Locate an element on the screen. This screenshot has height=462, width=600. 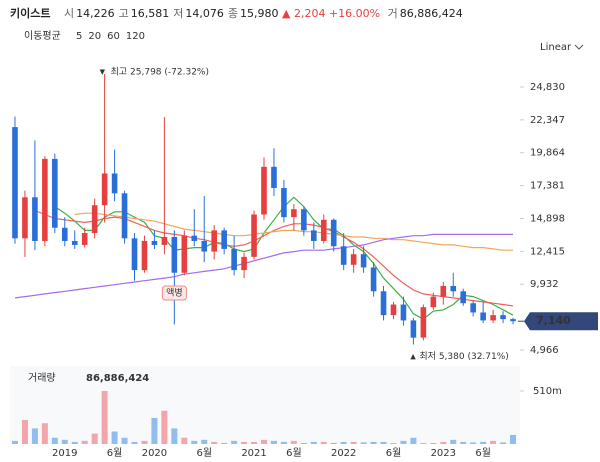
volume-panel is located at coordinates (265, 405).